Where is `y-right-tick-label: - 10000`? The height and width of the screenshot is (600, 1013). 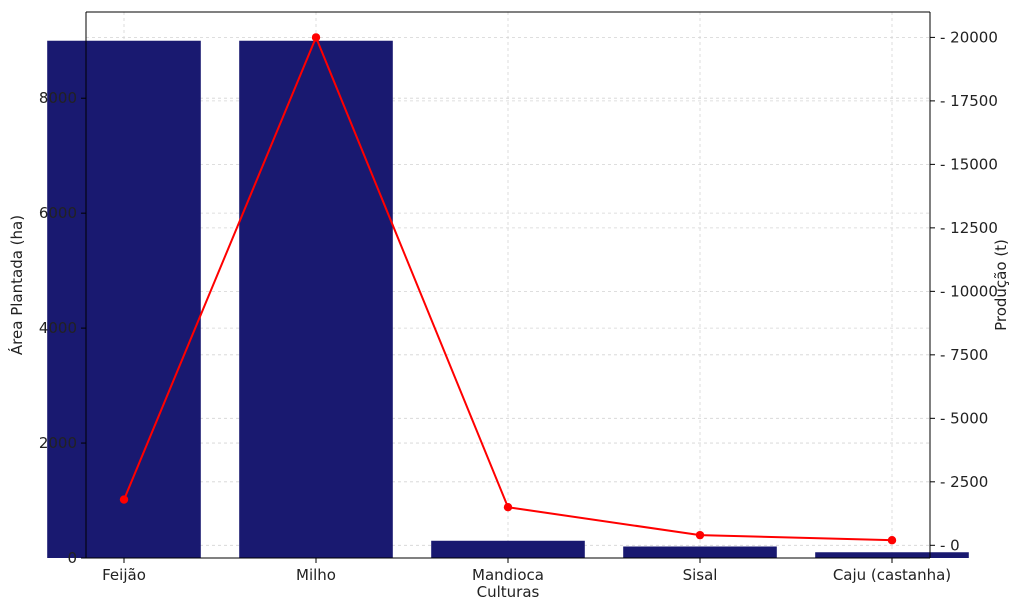 y-right-tick-label: - 10000 is located at coordinates (969, 291).